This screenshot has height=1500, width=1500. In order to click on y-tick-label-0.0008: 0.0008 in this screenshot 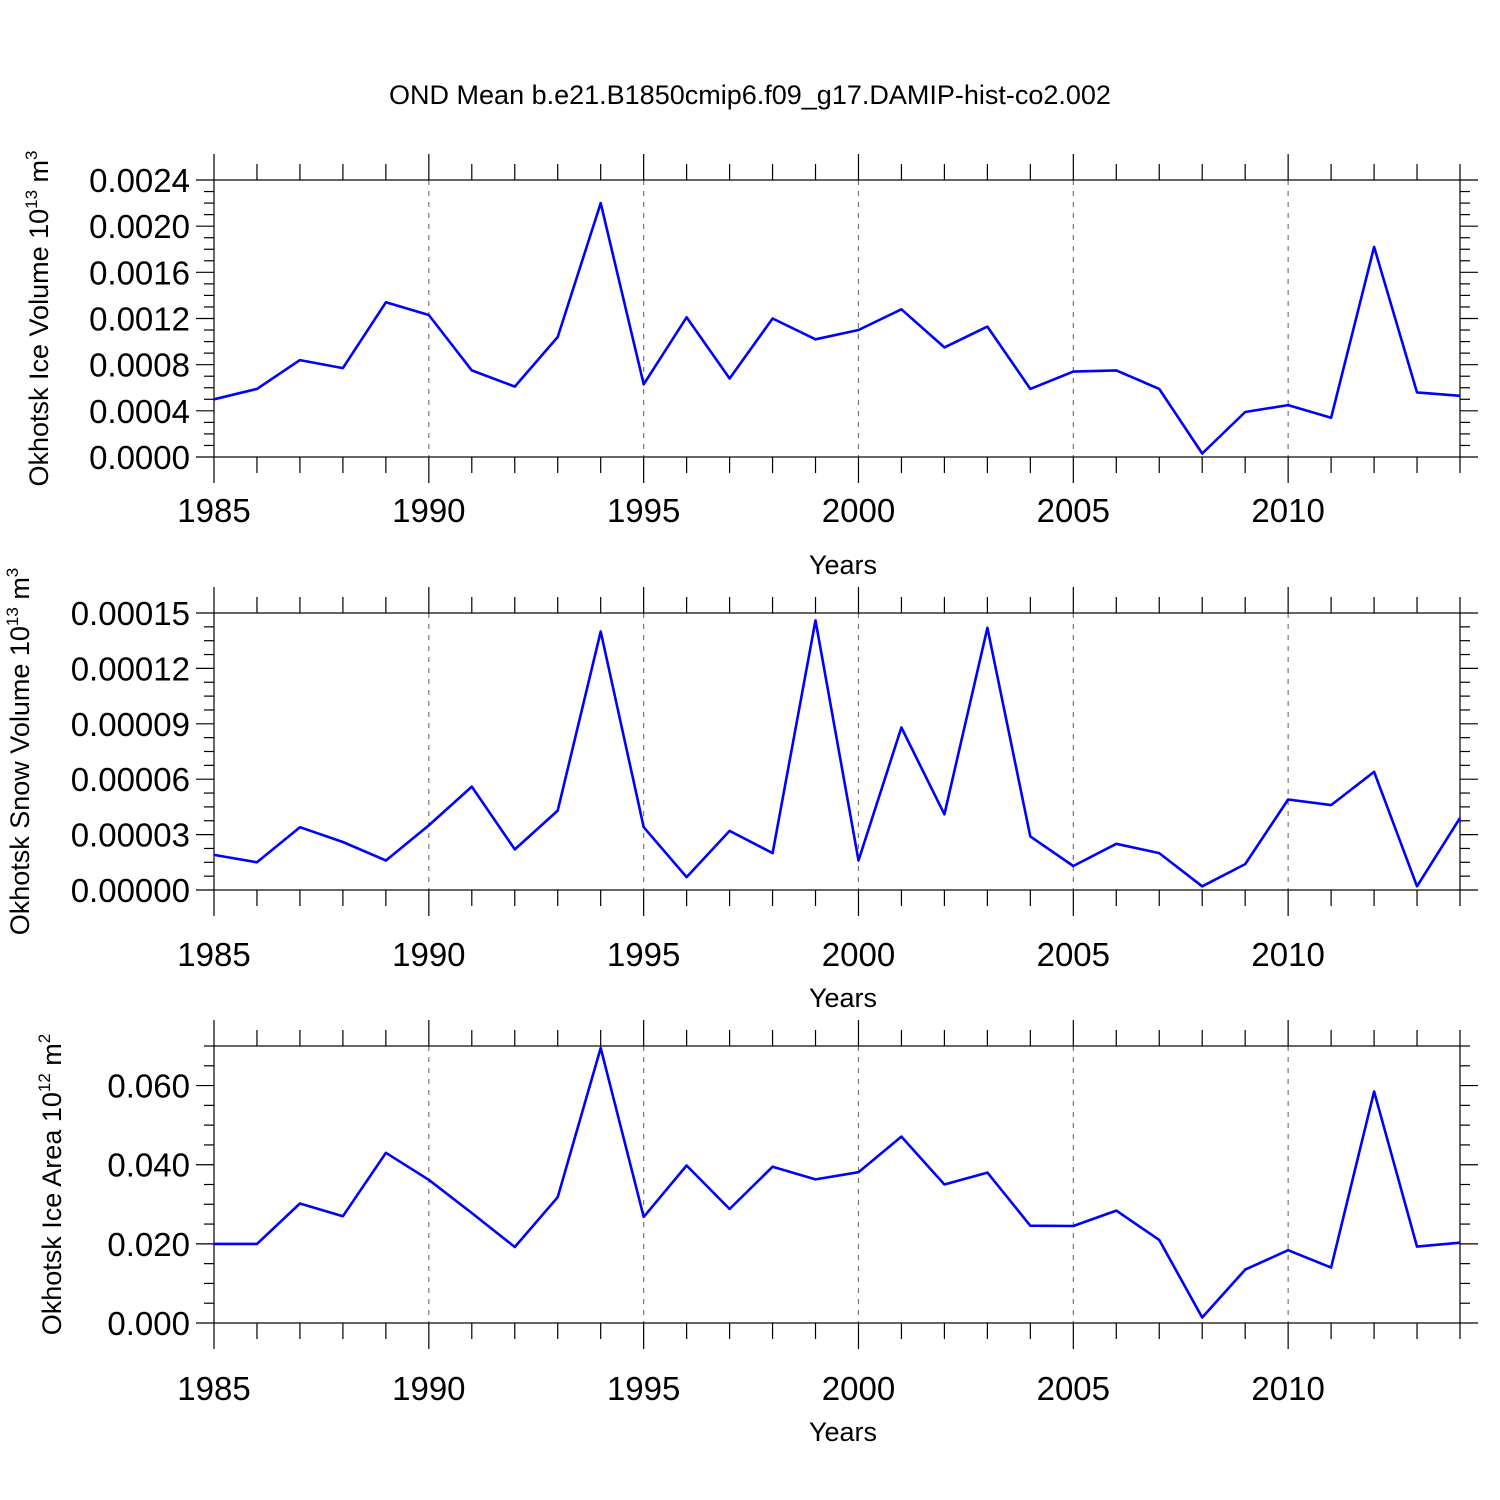, I will do `click(139, 365)`.